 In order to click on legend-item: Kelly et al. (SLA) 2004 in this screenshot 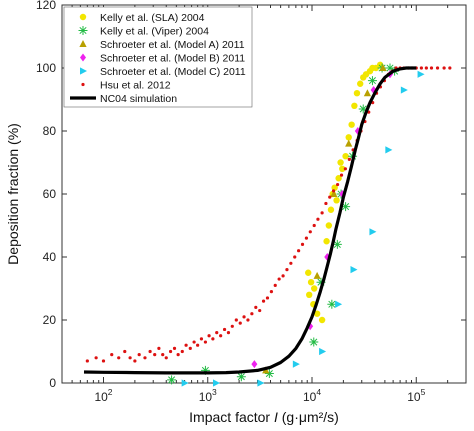, I will do `click(142, 18)`.